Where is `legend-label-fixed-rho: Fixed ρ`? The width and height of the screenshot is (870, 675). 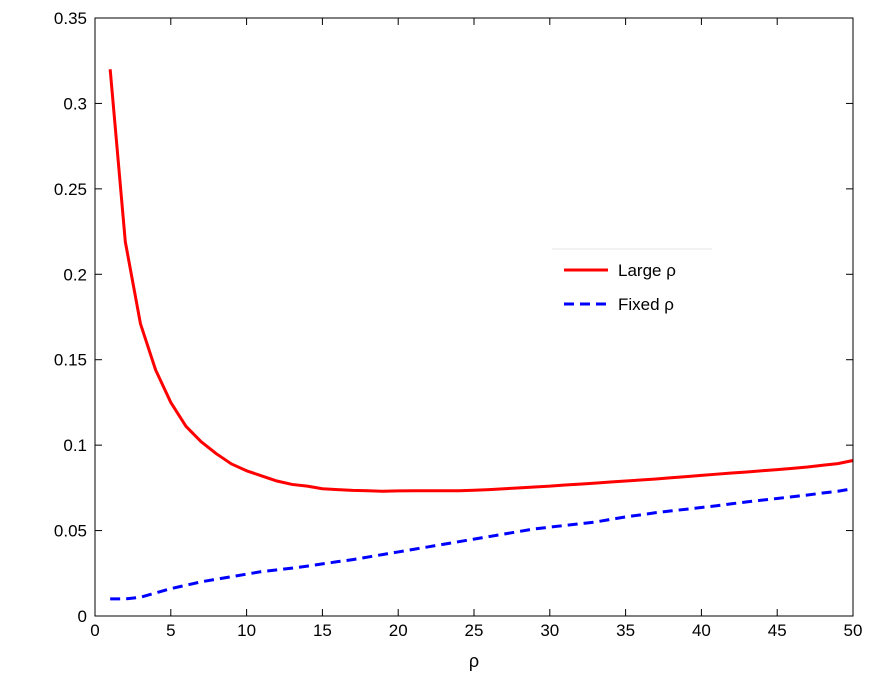 legend-label-fixed-rho: Fixed ρ is located at coordinates (646, 304).